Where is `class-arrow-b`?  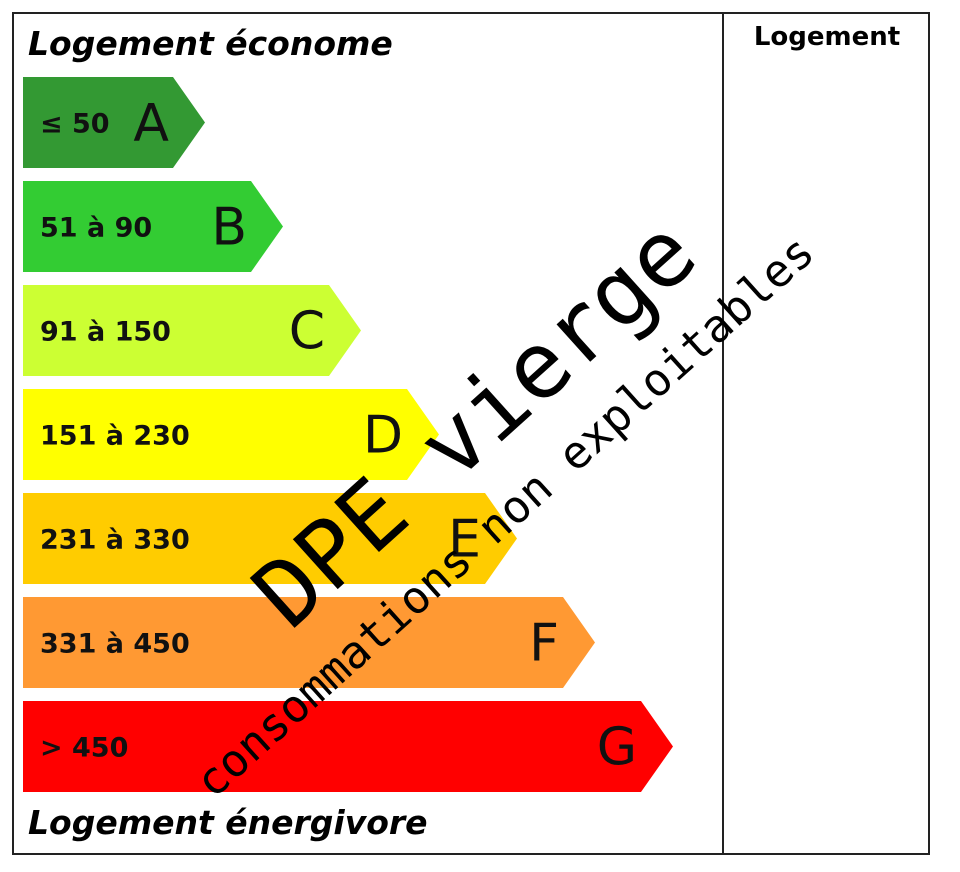 class-arrow-b is located at coordinates (153, 226).